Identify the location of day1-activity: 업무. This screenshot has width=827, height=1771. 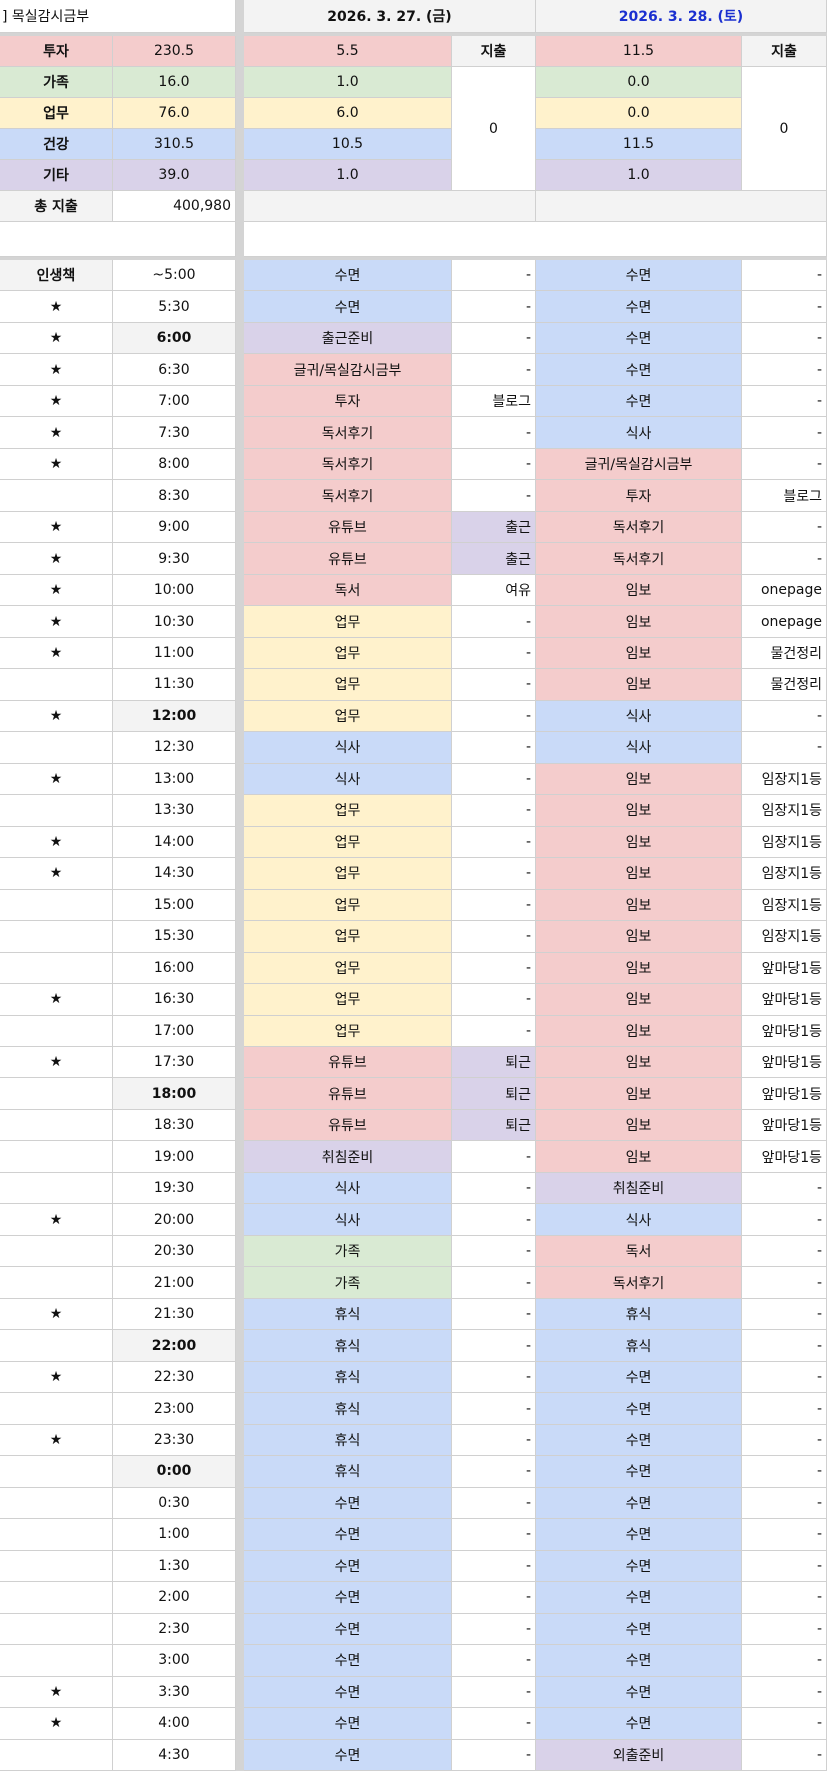
(348, 622).